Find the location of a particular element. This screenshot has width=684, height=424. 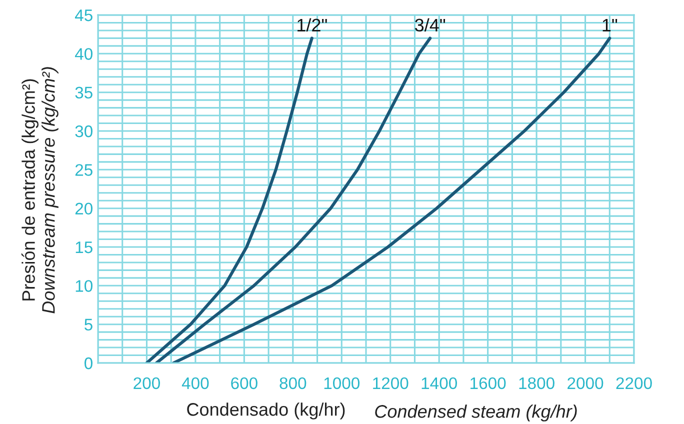

y-tick-label: 15 is located at coordinates (84, 248).